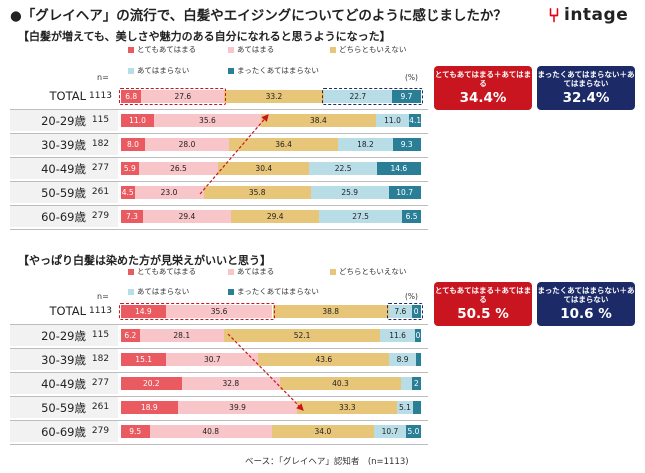 This screenshot has height=473, width=645. What do you see at coordinates (130, 168) in the screenshot?
I see `bar-segment: 5.9` at bounding box center [130, 168].